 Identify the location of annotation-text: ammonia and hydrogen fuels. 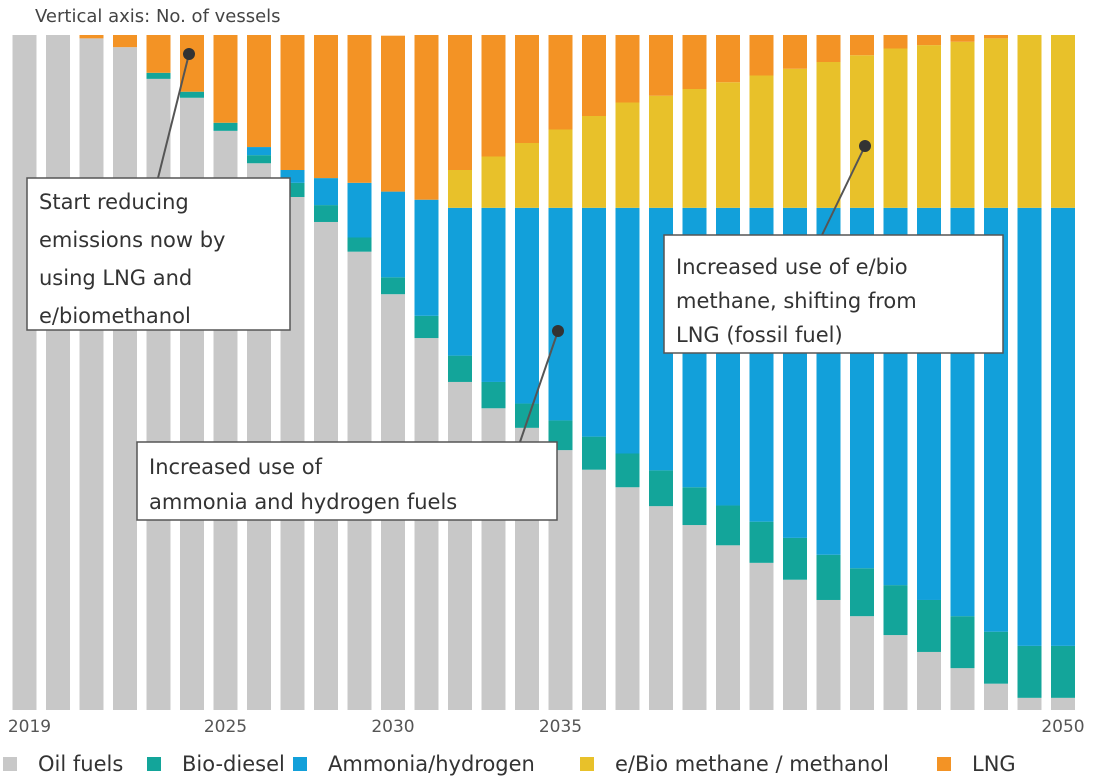
(303, 502).